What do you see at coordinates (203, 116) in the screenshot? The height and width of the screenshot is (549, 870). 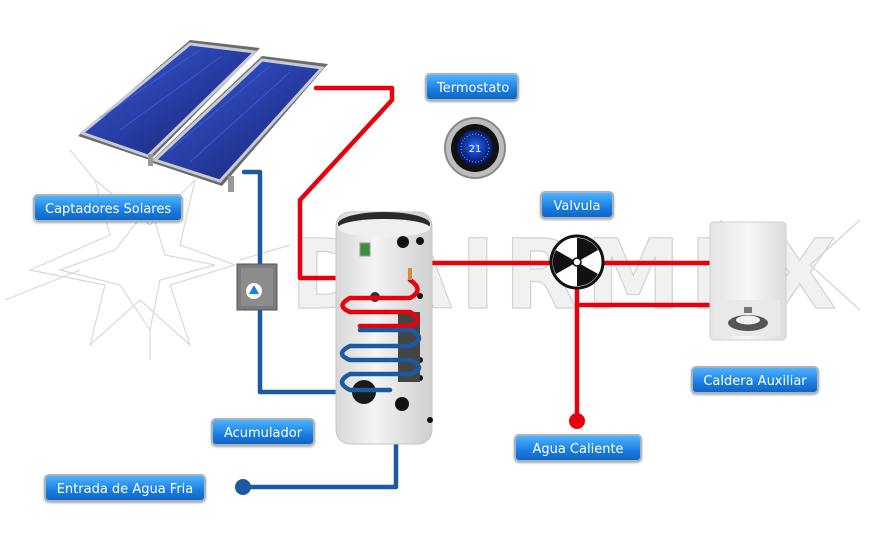 I see `solar-panels` at bounding box center [203, 116].